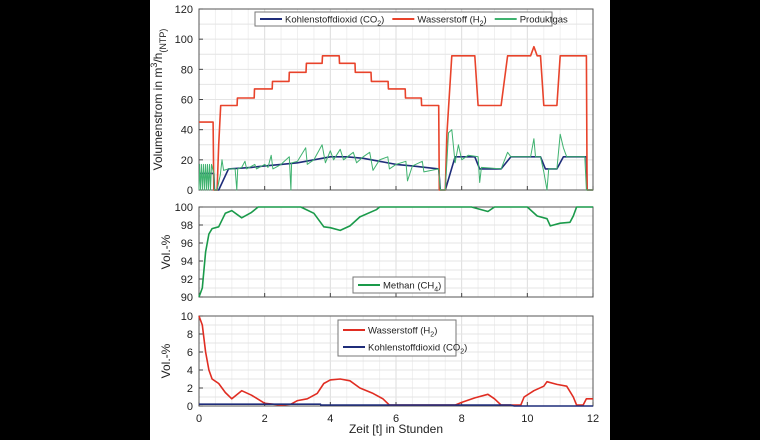 The height and width of the screenshot is (440, 760). What do you see at coordinates (436, 290) in the screenshot?
I see `legend-label-sub: 4` at bounding box center [436, 290].